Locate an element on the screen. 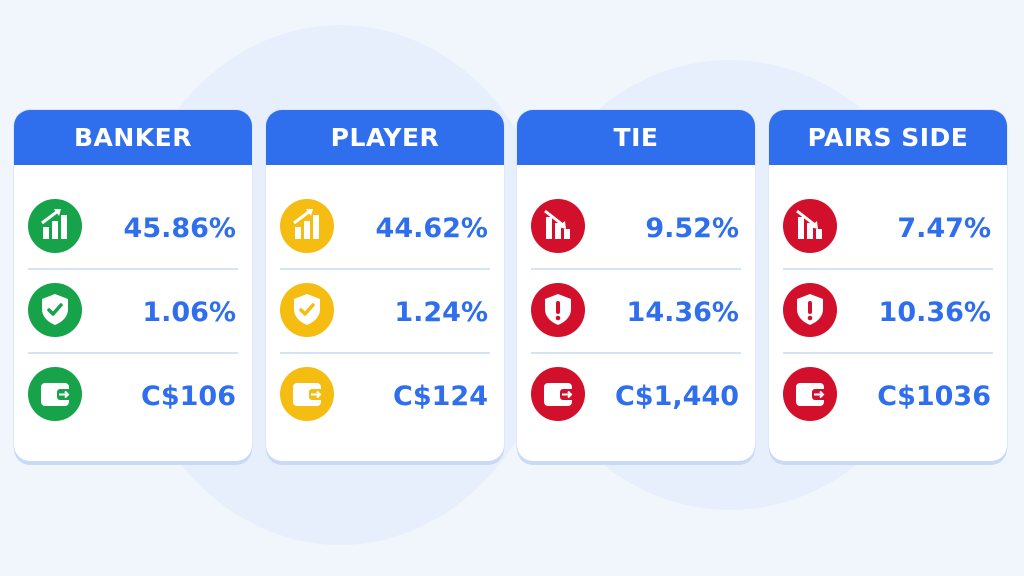 This screenshot has width=1024, height=576. card: TIE 9.52% 14.36% C$1,440 is located at coordinates (636, 285).